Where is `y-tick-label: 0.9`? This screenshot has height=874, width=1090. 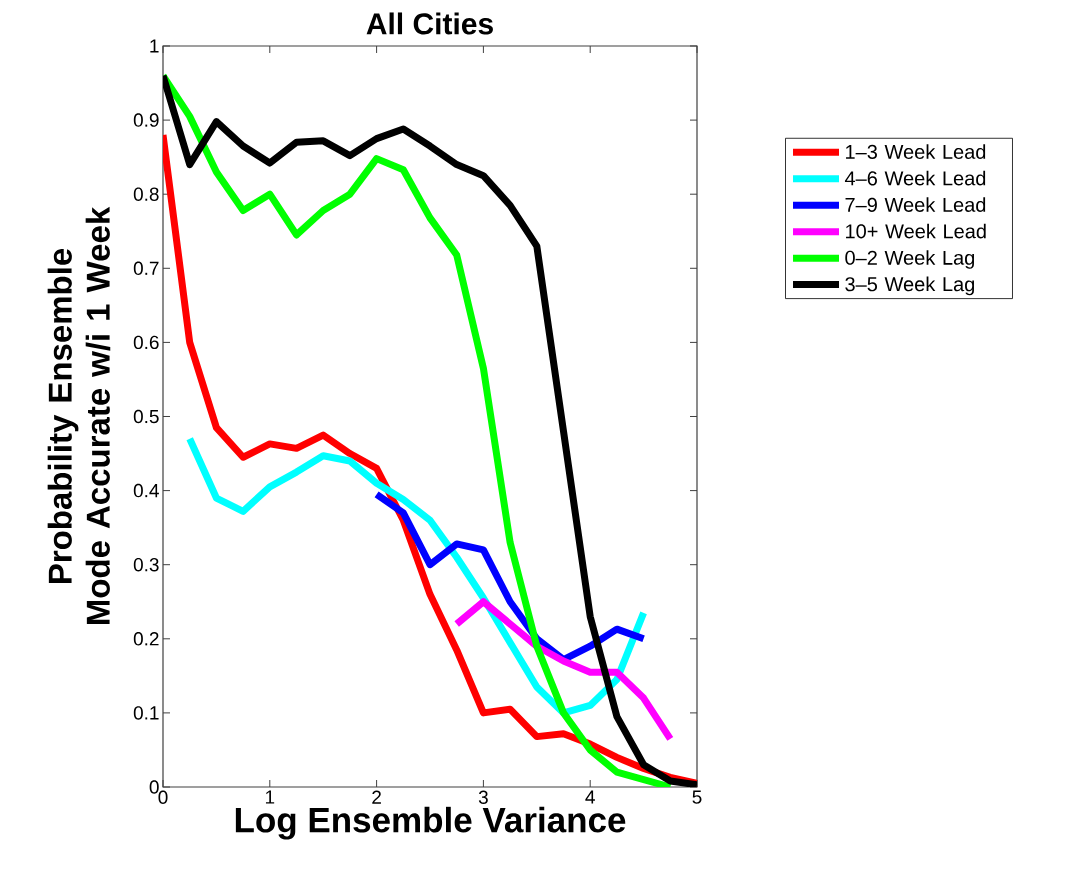 y-tick-label: 0.9 is located at coordinates (146, 120).